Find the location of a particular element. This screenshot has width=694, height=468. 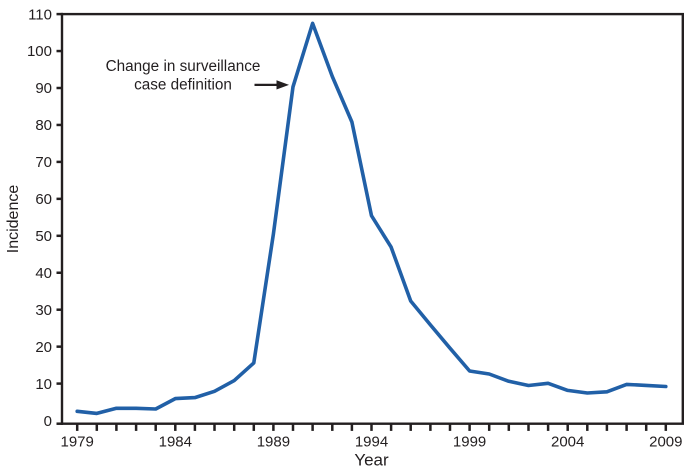

svg-text: 40 is located at coordinates (43, 273).